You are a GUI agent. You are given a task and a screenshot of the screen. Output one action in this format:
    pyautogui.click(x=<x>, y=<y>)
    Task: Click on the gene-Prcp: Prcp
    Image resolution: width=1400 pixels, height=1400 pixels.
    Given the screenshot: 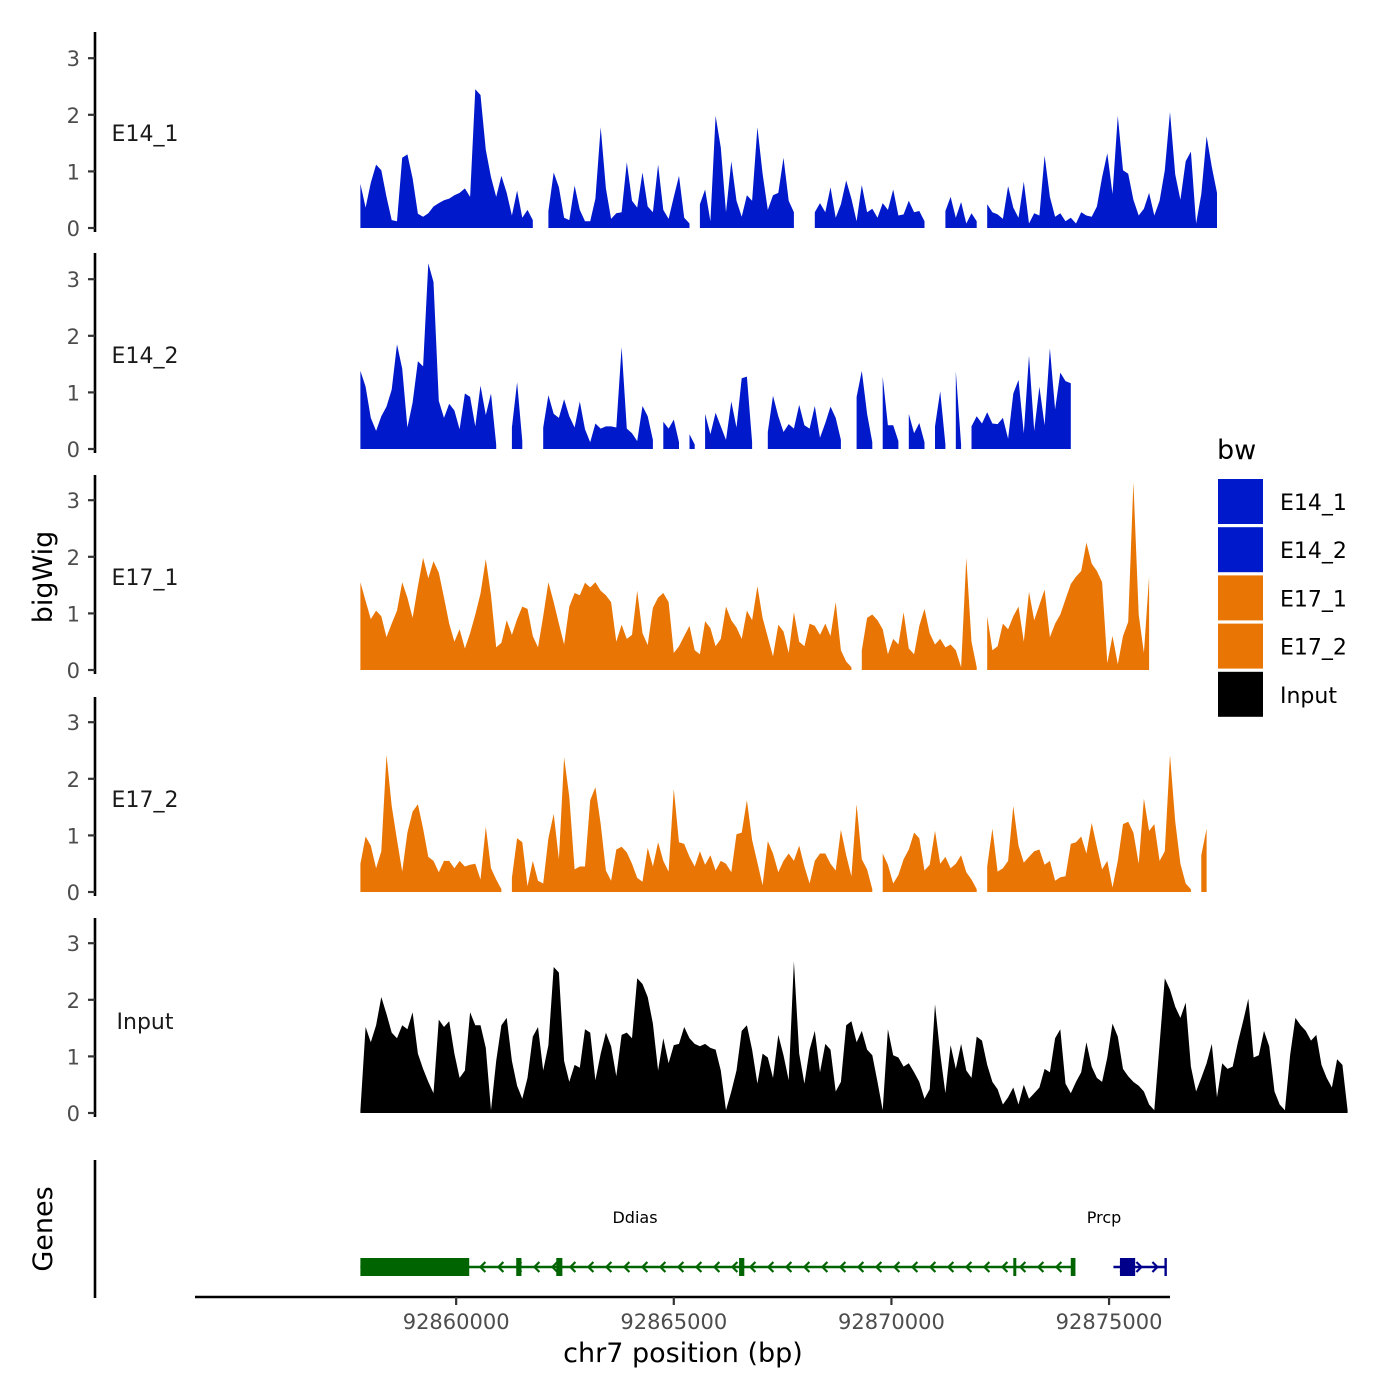 What is the action you would take?
    pyautogui.click(x=1127, y=1242)
    